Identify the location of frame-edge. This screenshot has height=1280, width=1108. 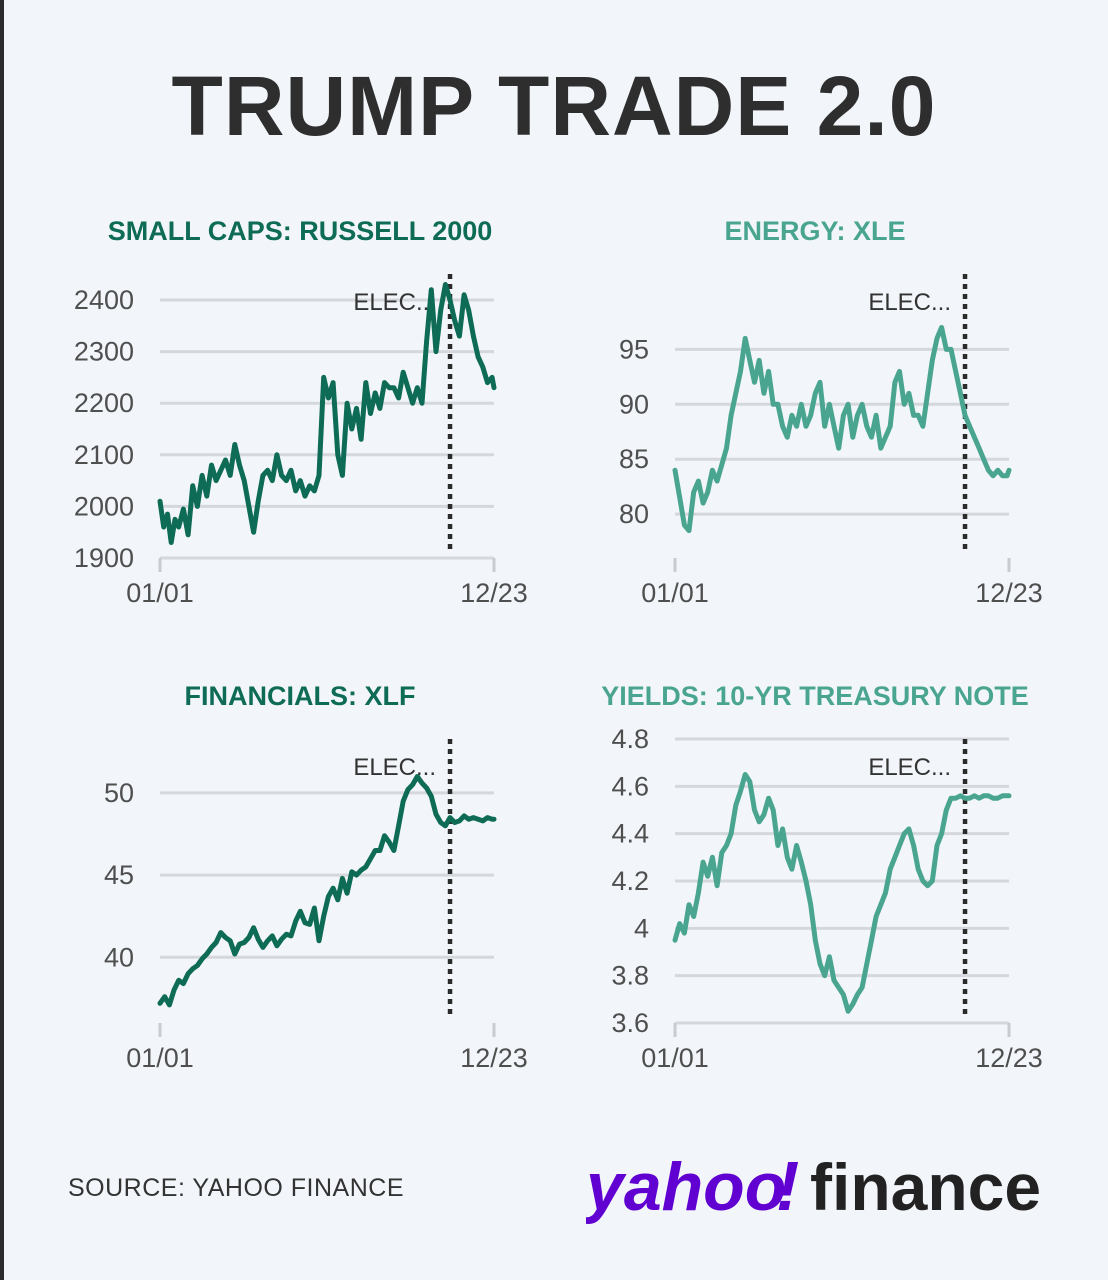
(2, 640).